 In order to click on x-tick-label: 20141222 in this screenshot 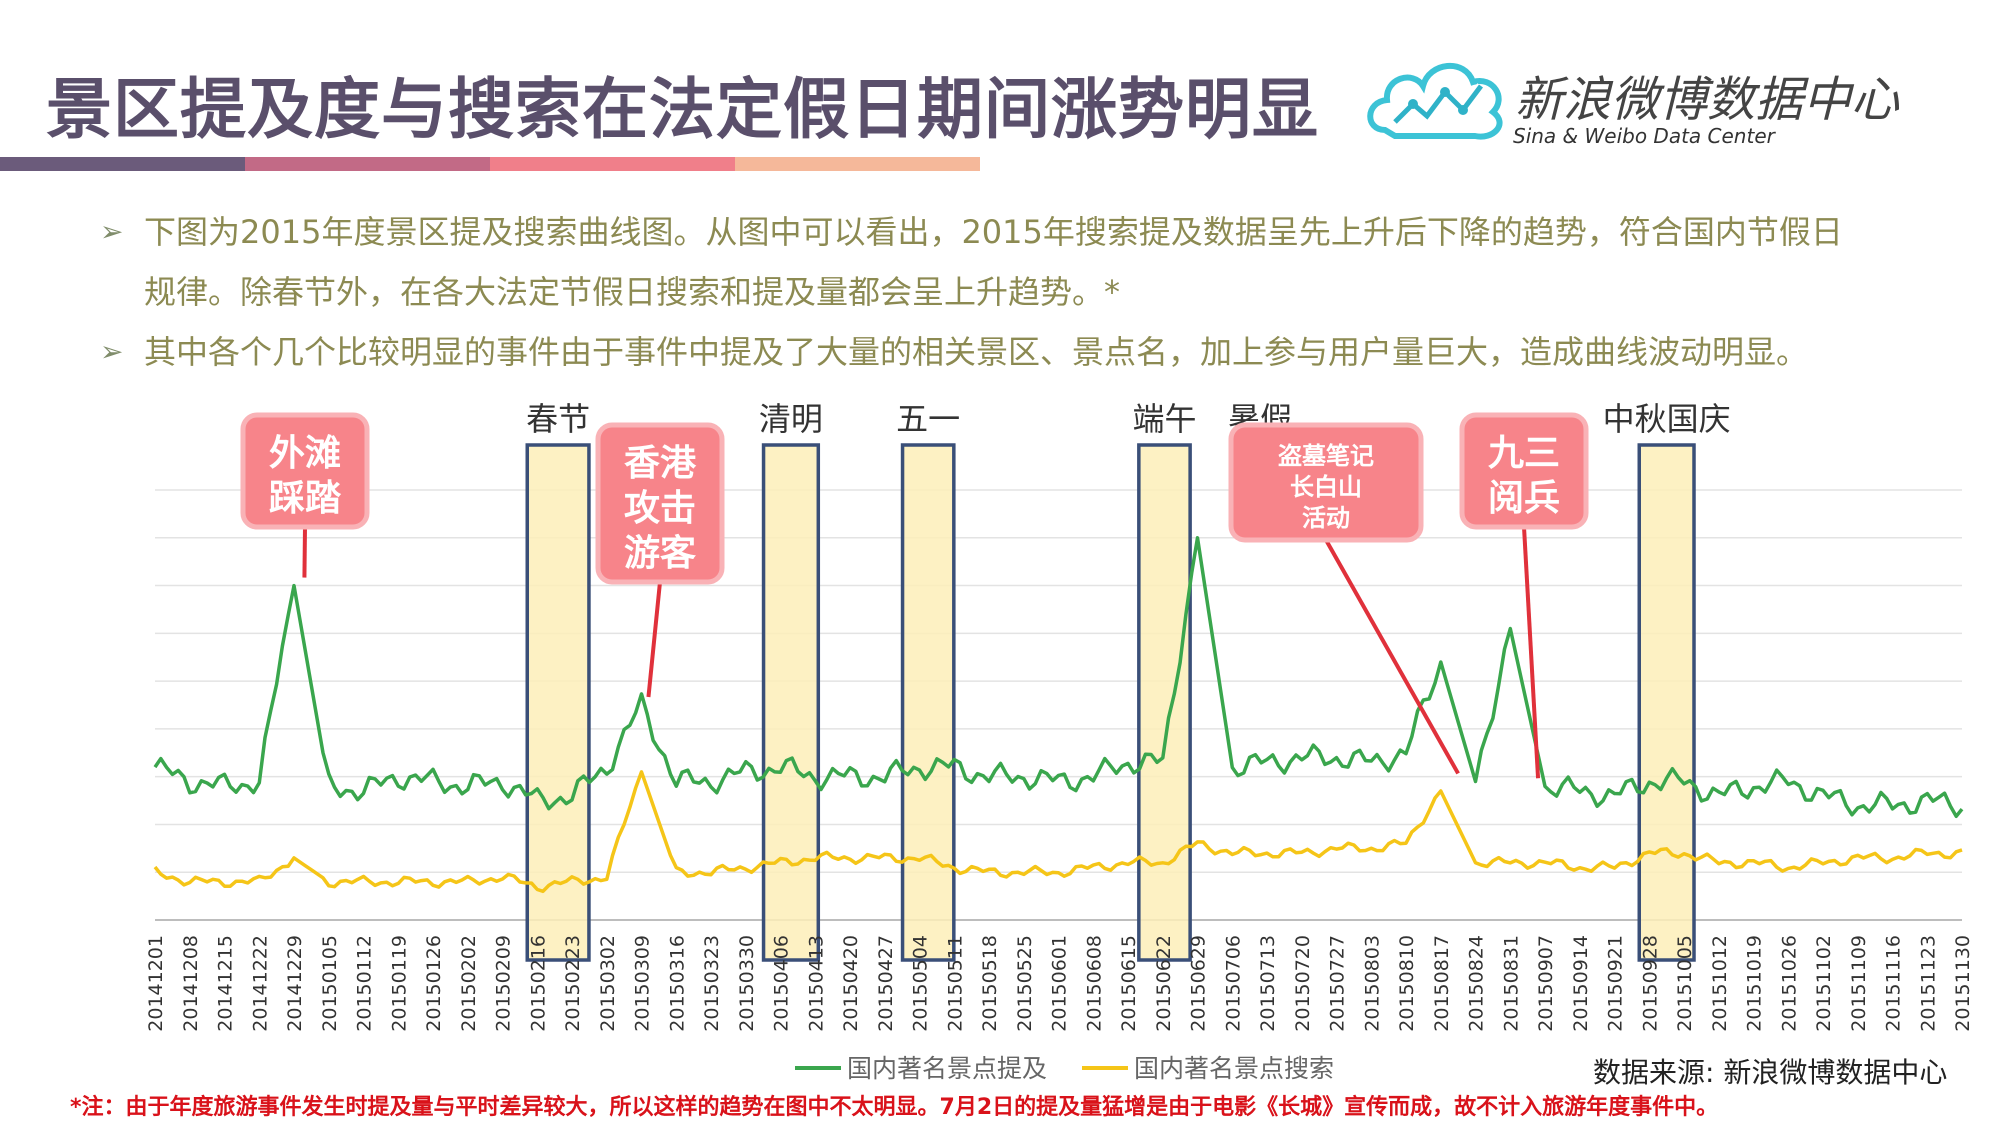, I will do `click(260, 983)`.